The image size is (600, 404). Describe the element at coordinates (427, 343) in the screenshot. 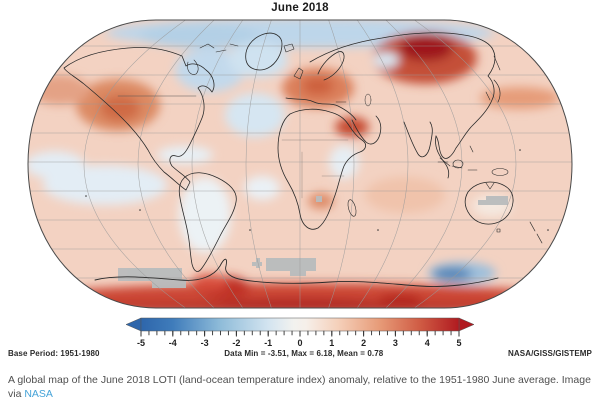

I see `tick-label: 4` at that location.